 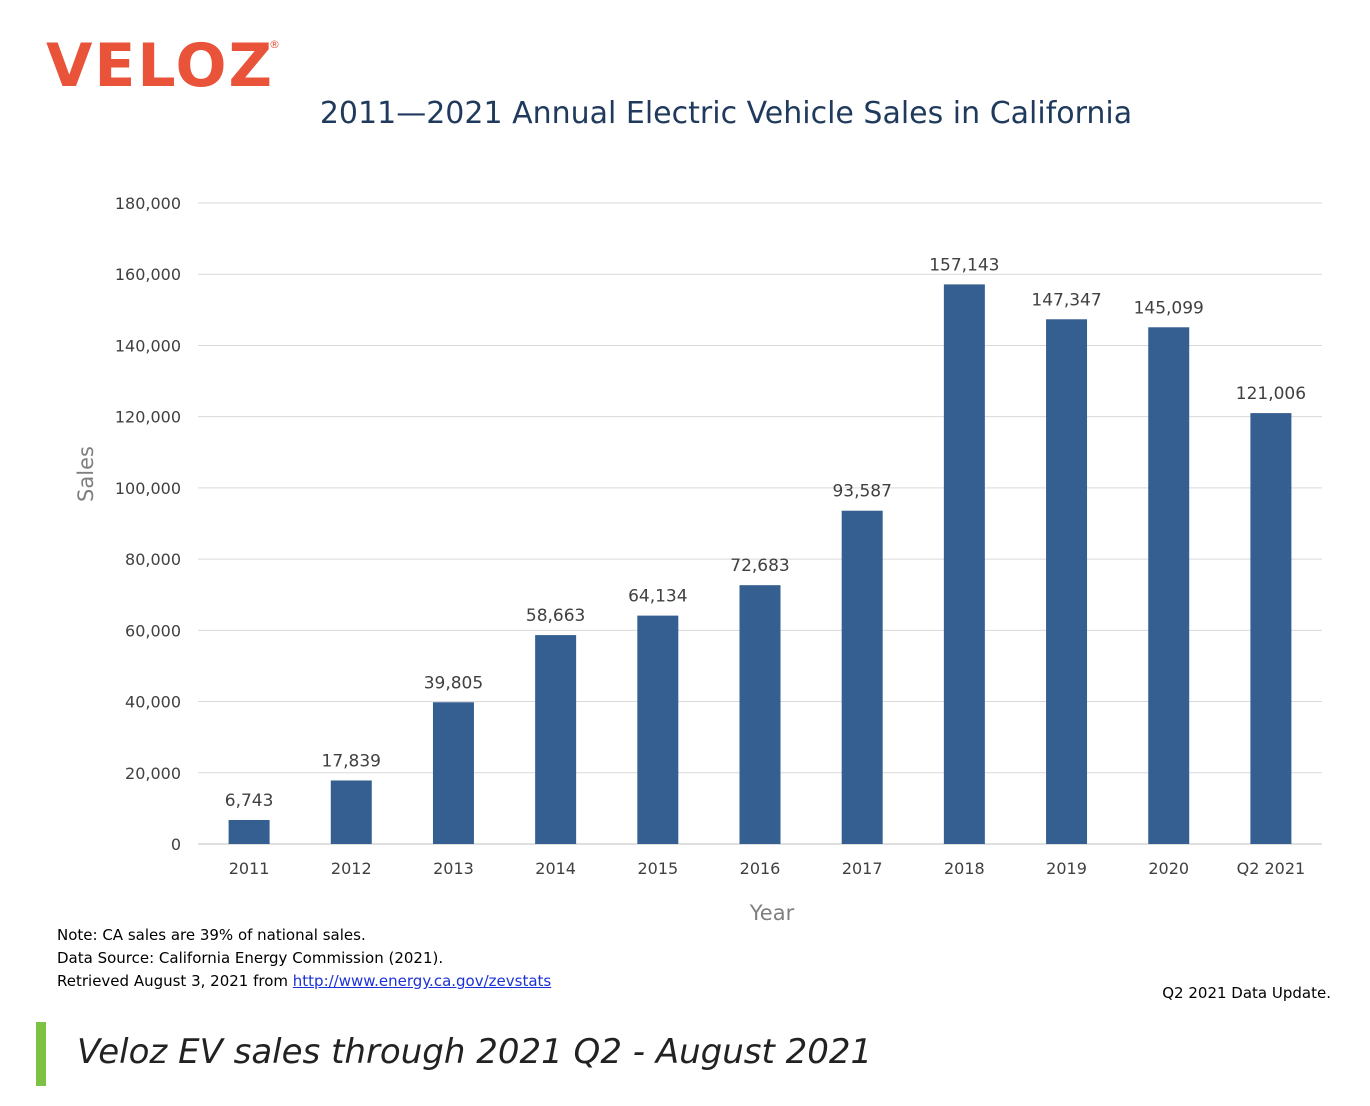 What do you see at coordinates (657, 868) in the screenshot?
I see `x-tick-label: 2015` at bounding box center [657, 868].